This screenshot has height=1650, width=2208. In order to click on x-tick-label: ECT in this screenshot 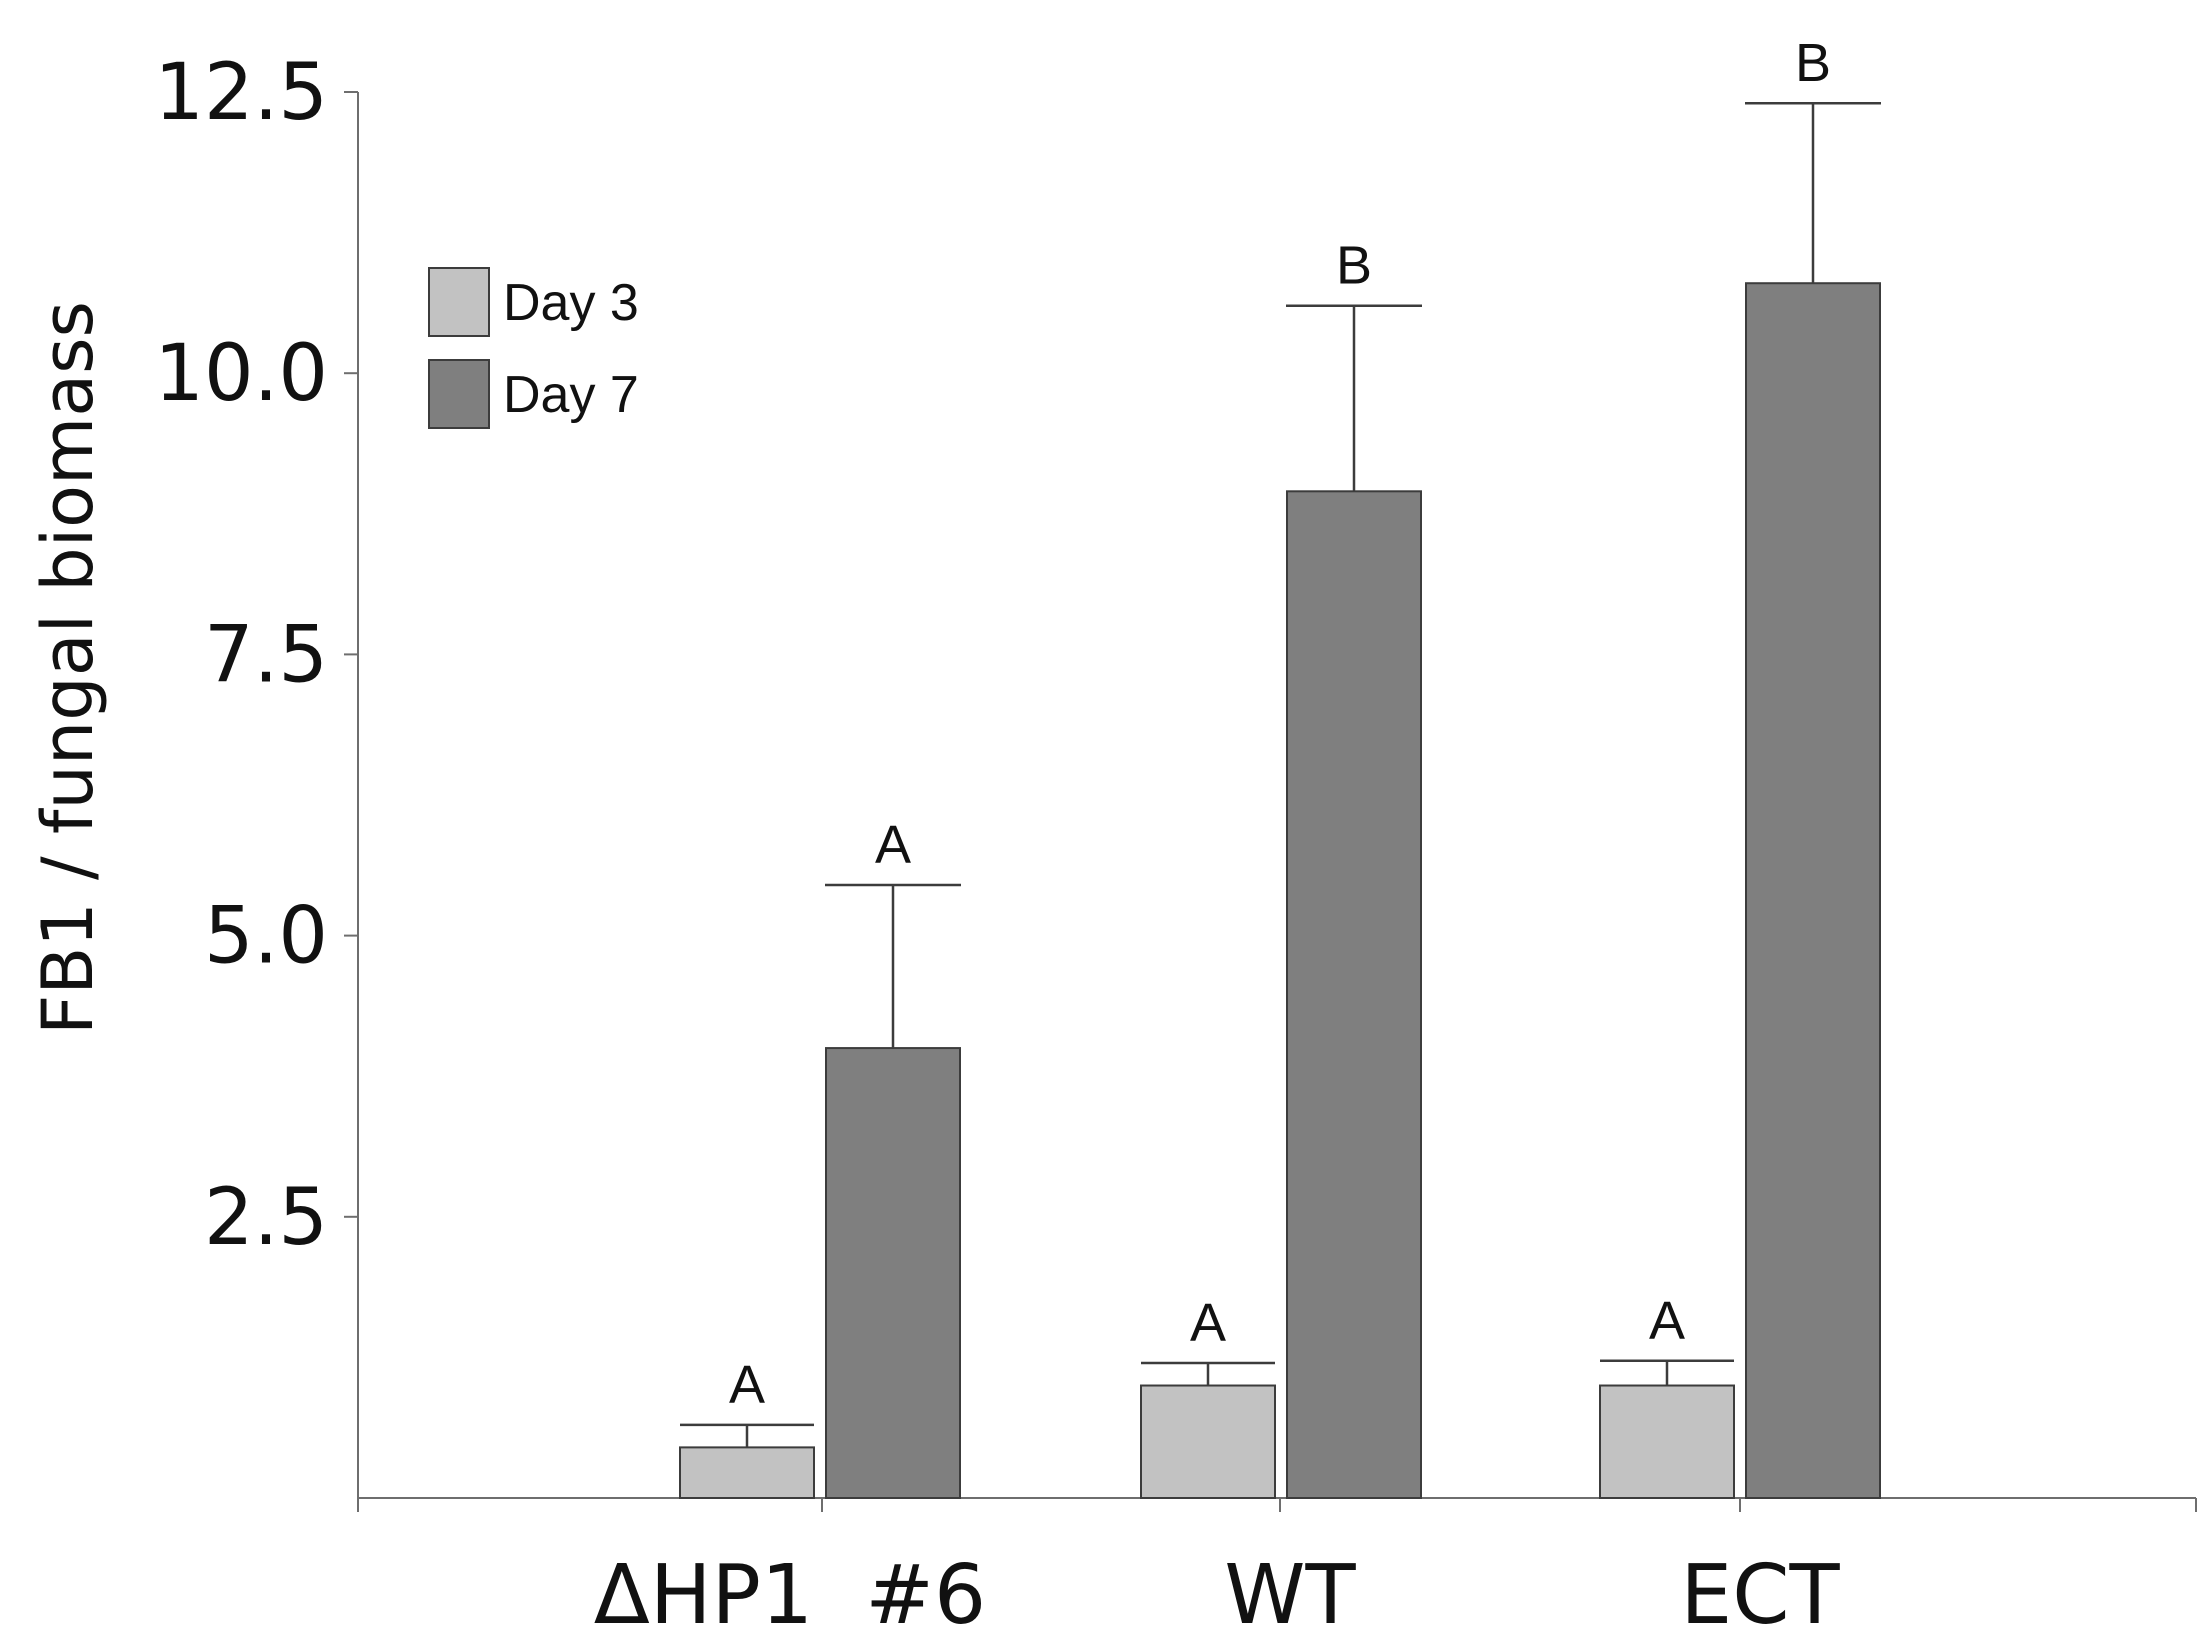, I will do `click(1760, 1595)`.